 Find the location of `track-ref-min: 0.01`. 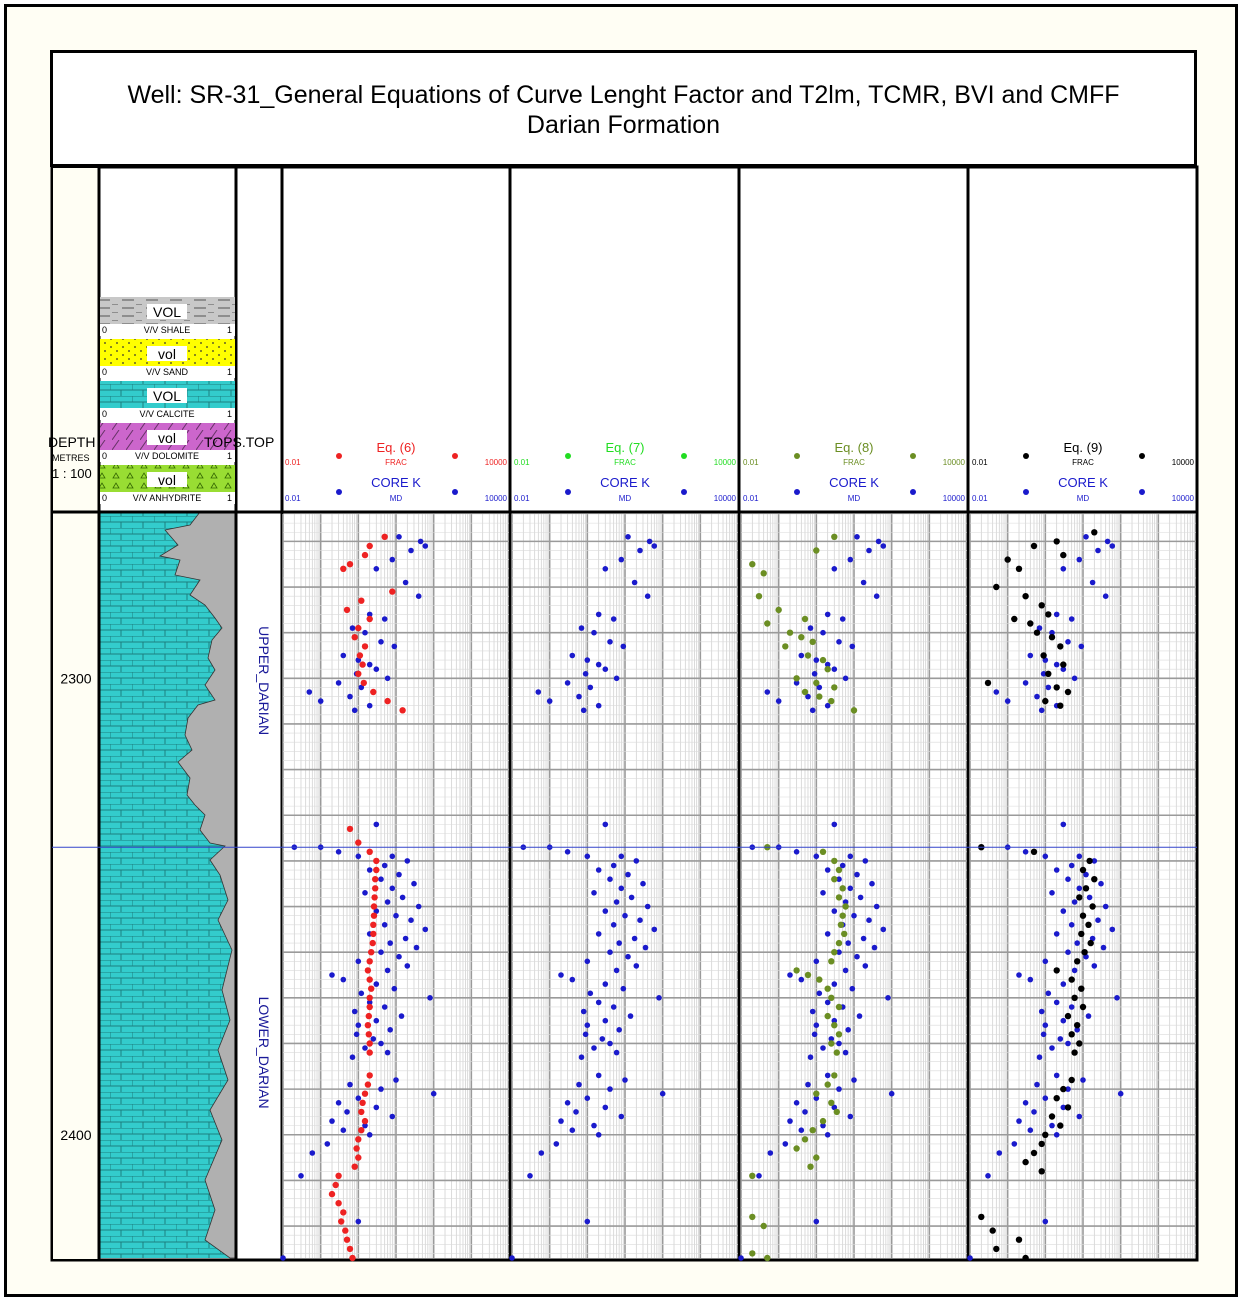

track-ref-min: 0.01 is located at coordinates (751, 498).